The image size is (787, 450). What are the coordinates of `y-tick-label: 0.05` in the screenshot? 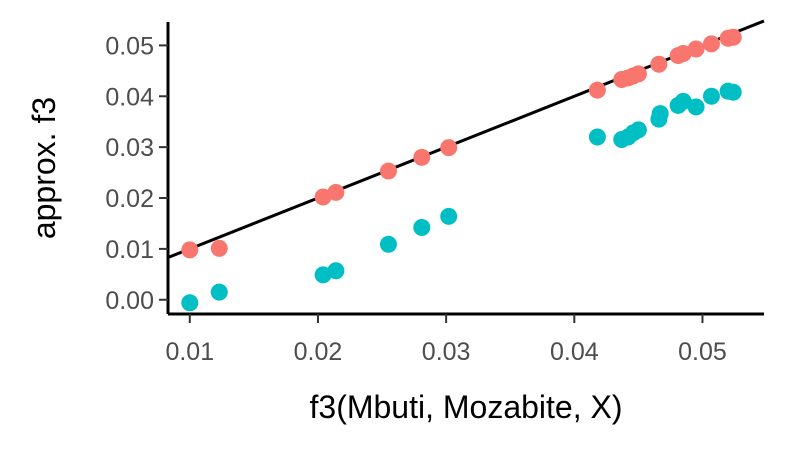 It's located at (129, 46).